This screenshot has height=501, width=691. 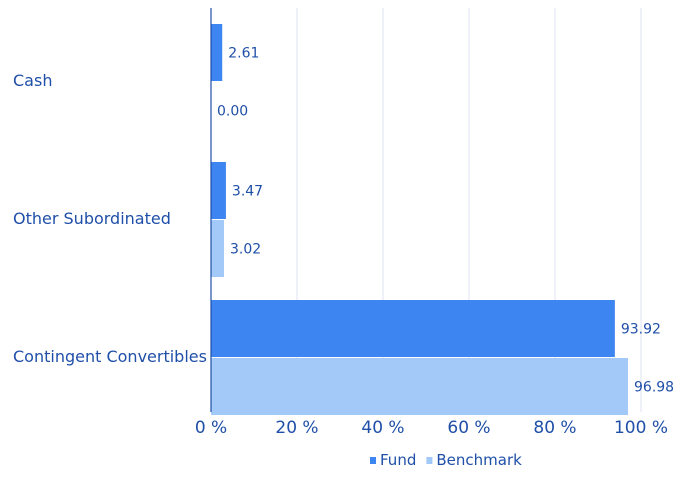 What do you see at coordinates (429, 460) in the screenshot?
I see `legend-swatch-benchmark` at bounding box center [429, 460].